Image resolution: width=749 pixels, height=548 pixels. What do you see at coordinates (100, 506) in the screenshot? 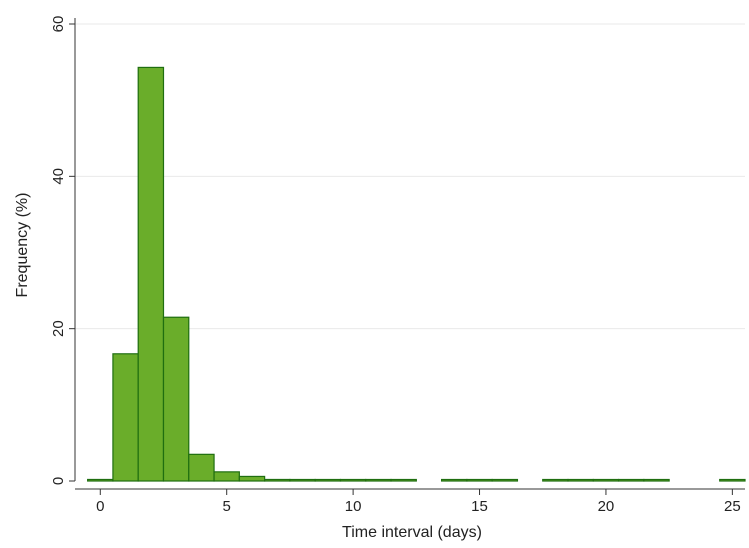
I see `x-tick-label-0: 0` at bounding box center [100, 506].